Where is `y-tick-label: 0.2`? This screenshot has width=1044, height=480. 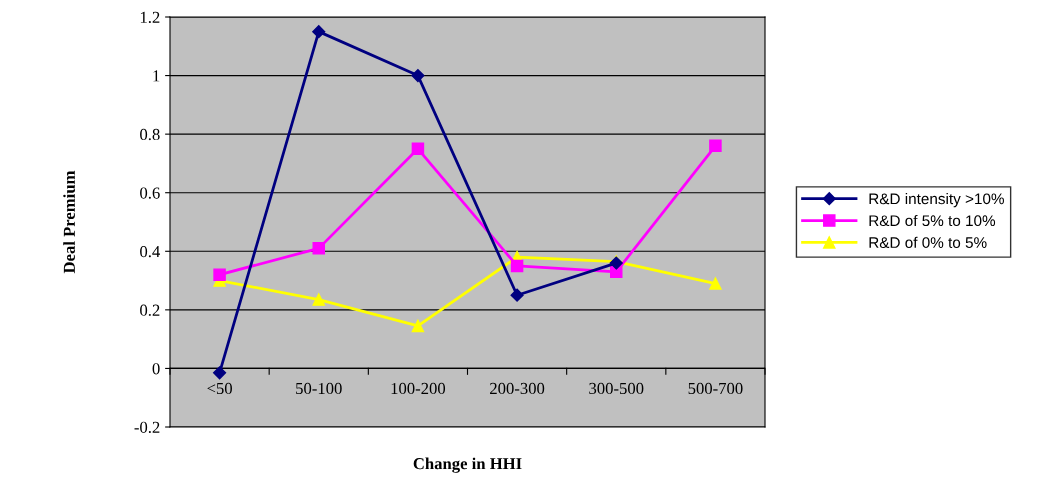
y-tick-label: 0.2 is located at coordinates (150, 310).